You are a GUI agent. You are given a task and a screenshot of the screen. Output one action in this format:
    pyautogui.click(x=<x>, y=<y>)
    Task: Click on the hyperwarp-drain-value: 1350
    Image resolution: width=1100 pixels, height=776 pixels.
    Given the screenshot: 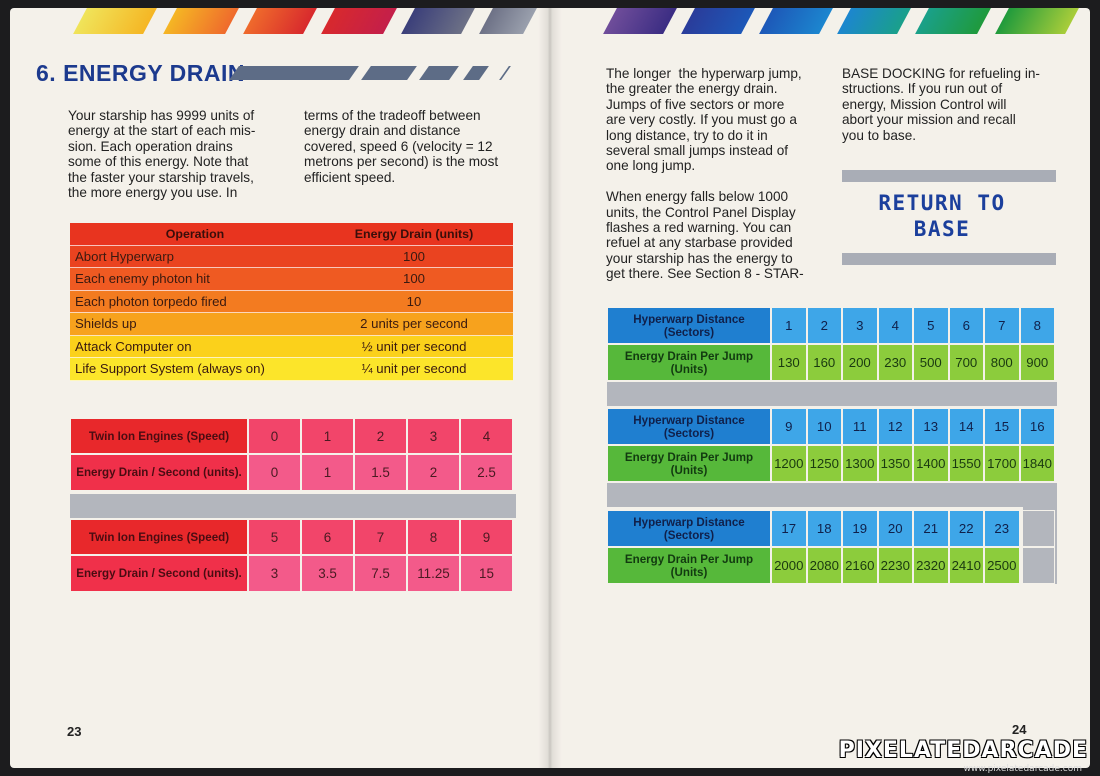 What is the action you would take?
    pyautogui.click(x=895, y=463)
    